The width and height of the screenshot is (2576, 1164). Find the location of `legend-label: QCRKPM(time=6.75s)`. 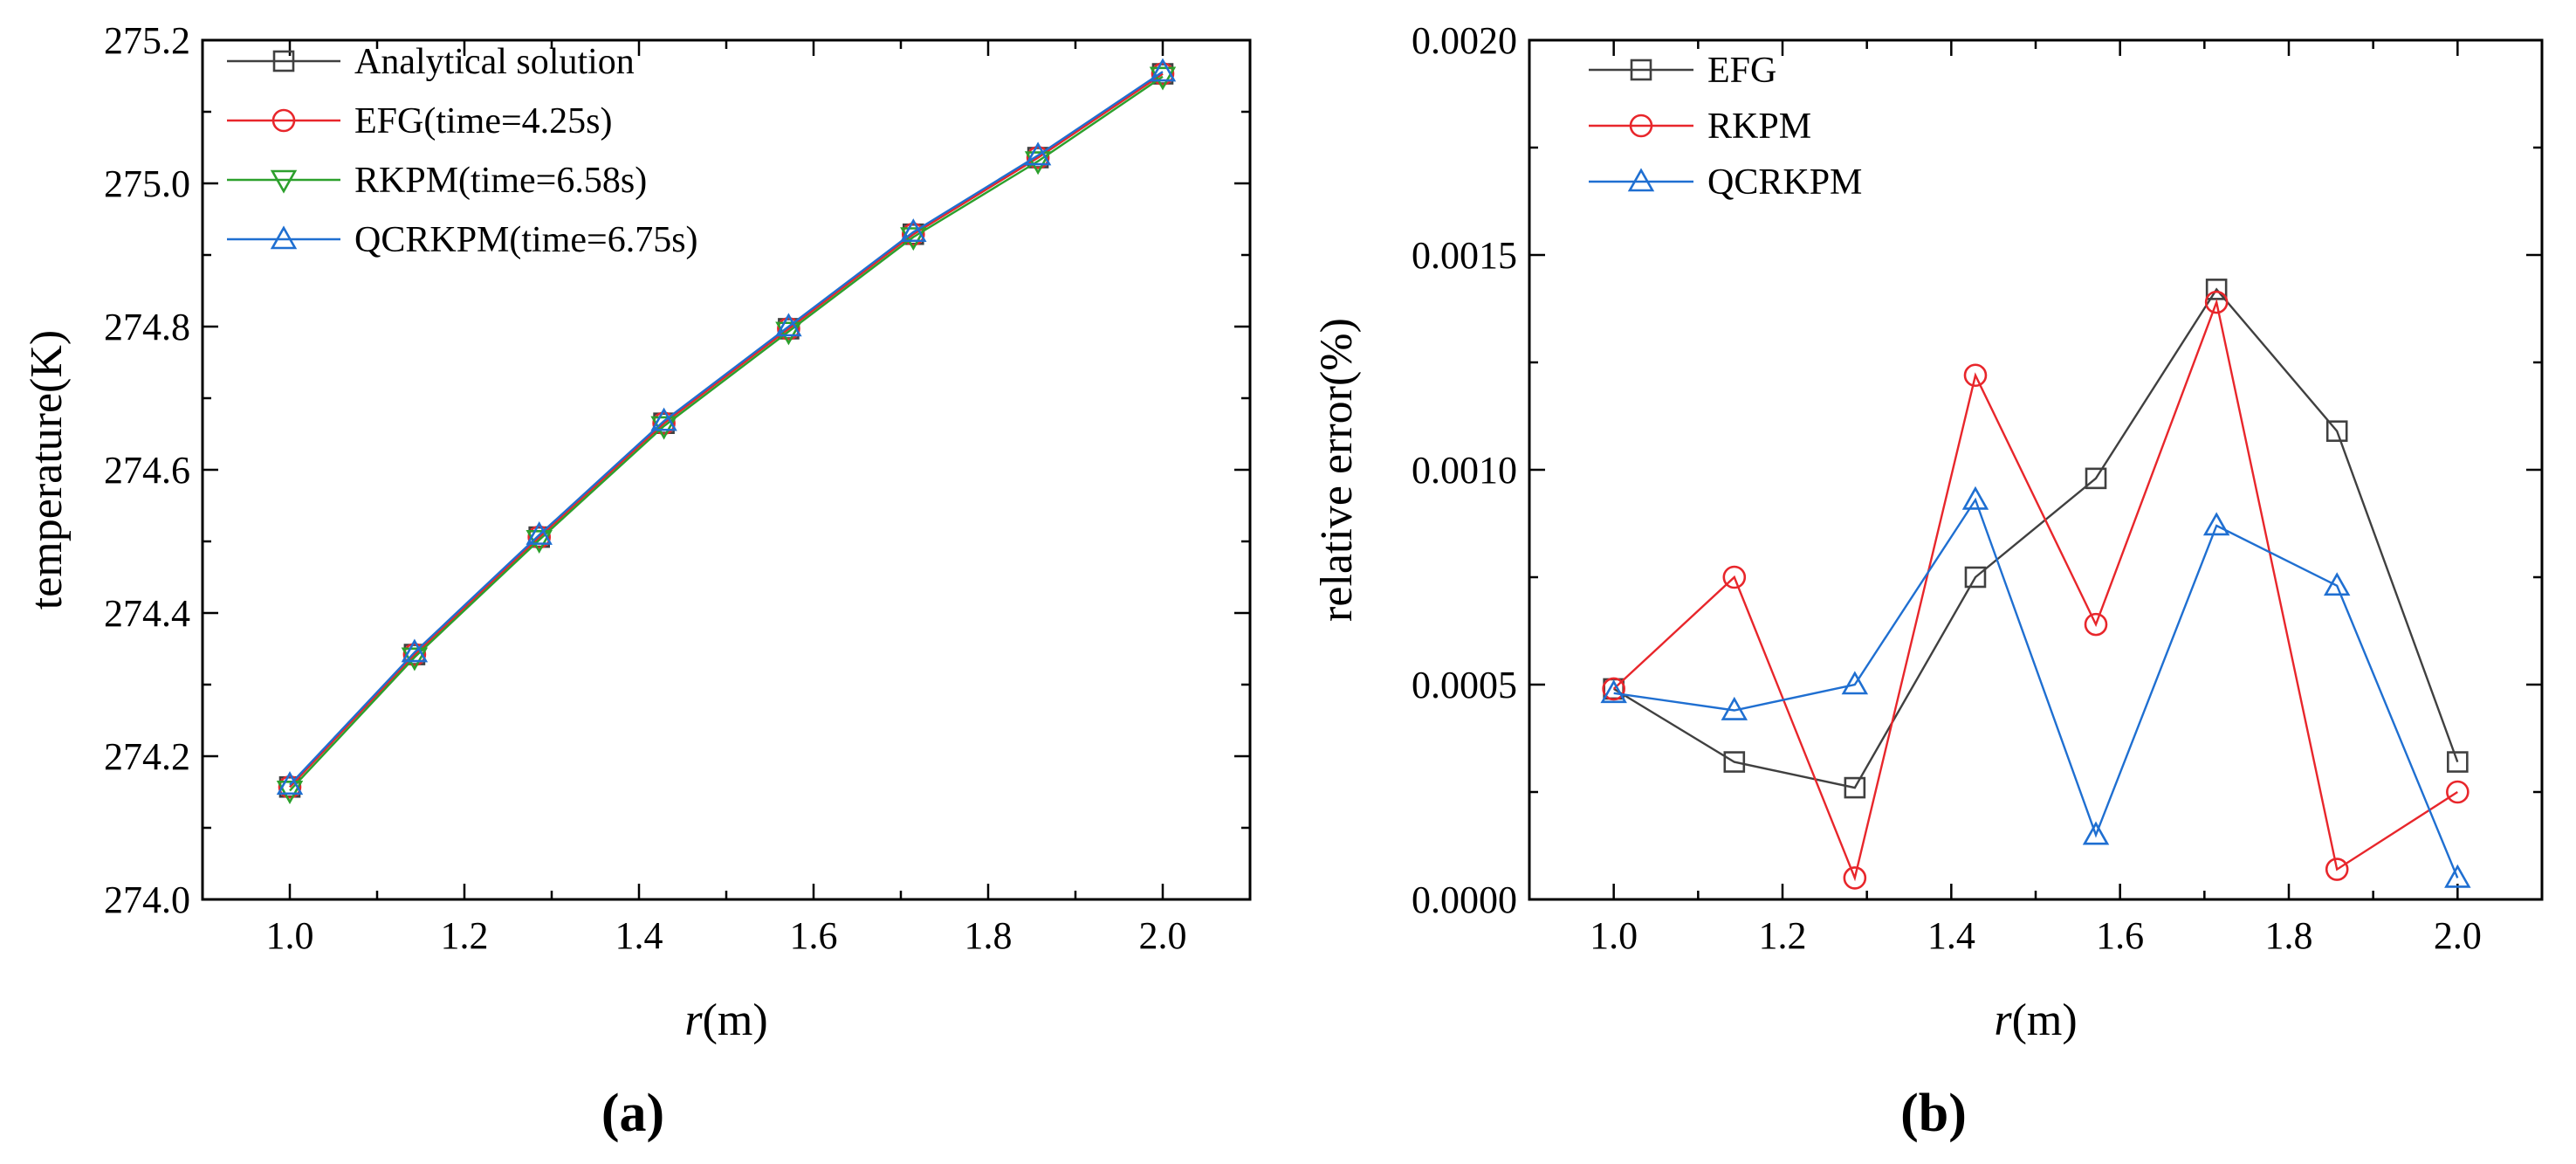

legend-label: QCRKPM(time=6.75s) is located at coordinates (526, 240).